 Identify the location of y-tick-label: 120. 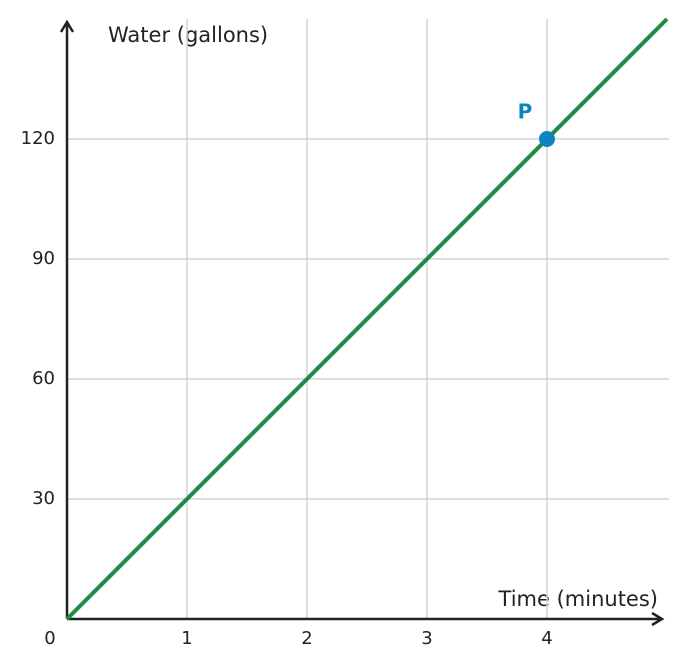
(38, 138).